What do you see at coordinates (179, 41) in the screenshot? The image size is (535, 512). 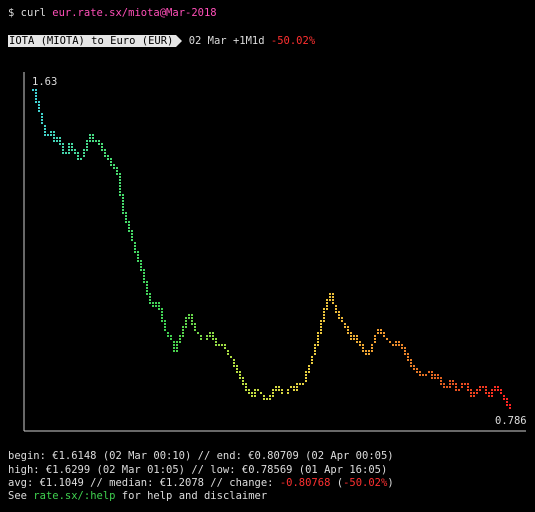 I see `pill-arrow-icon` at bounding box center [179, 41].